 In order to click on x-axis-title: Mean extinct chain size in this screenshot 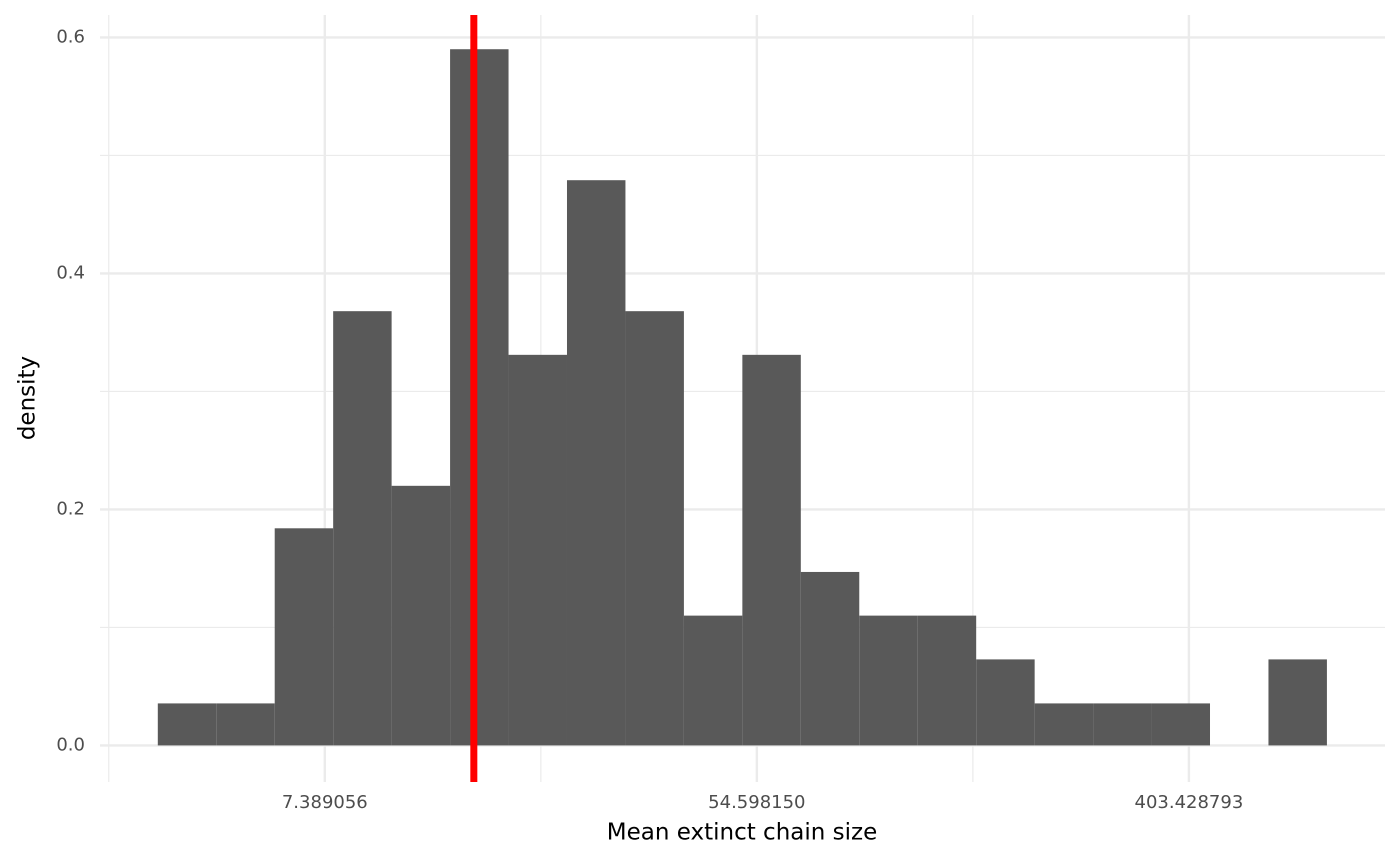, I will do `click(742, 833)`.